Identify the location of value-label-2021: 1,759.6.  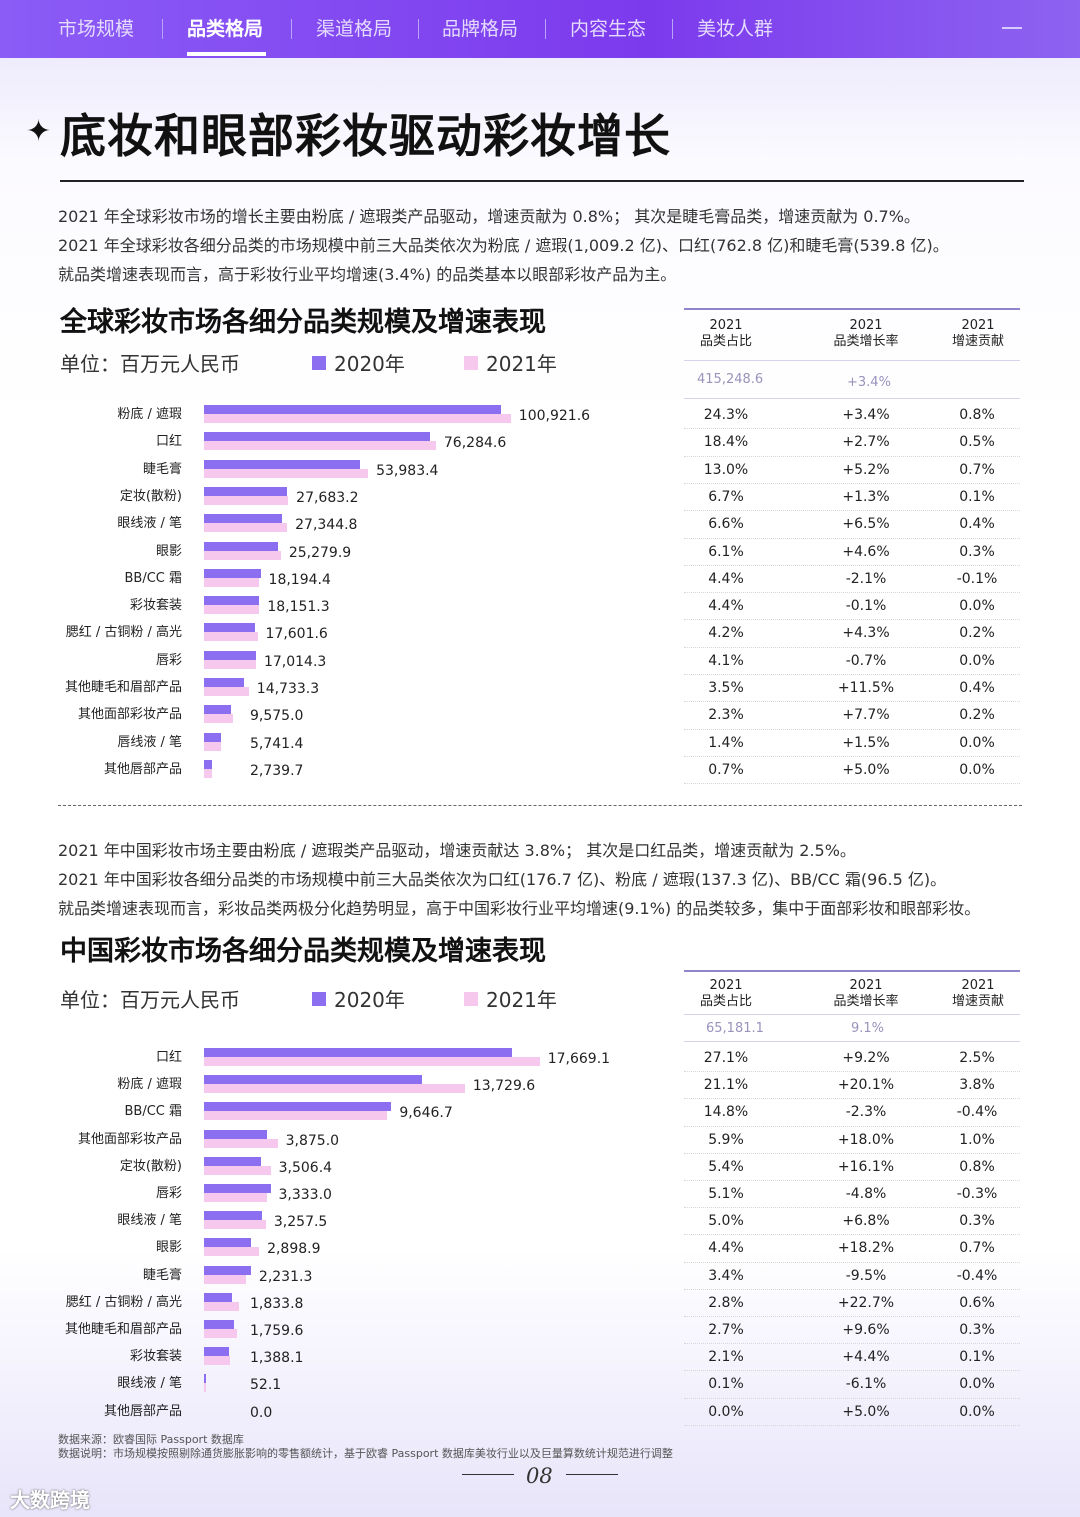
(277, 1331).